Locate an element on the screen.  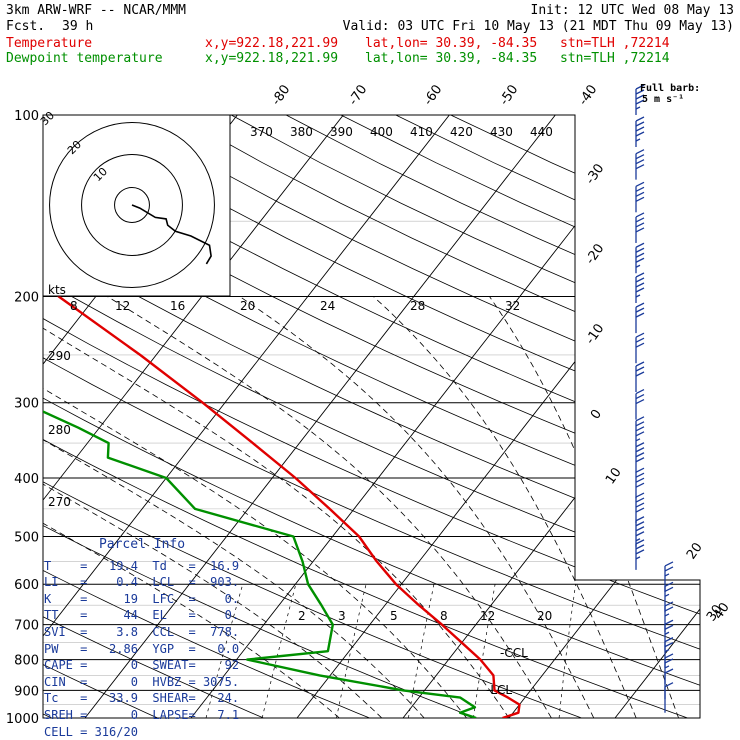
theta-e-label: 430 is located at coordinates (501, 132).